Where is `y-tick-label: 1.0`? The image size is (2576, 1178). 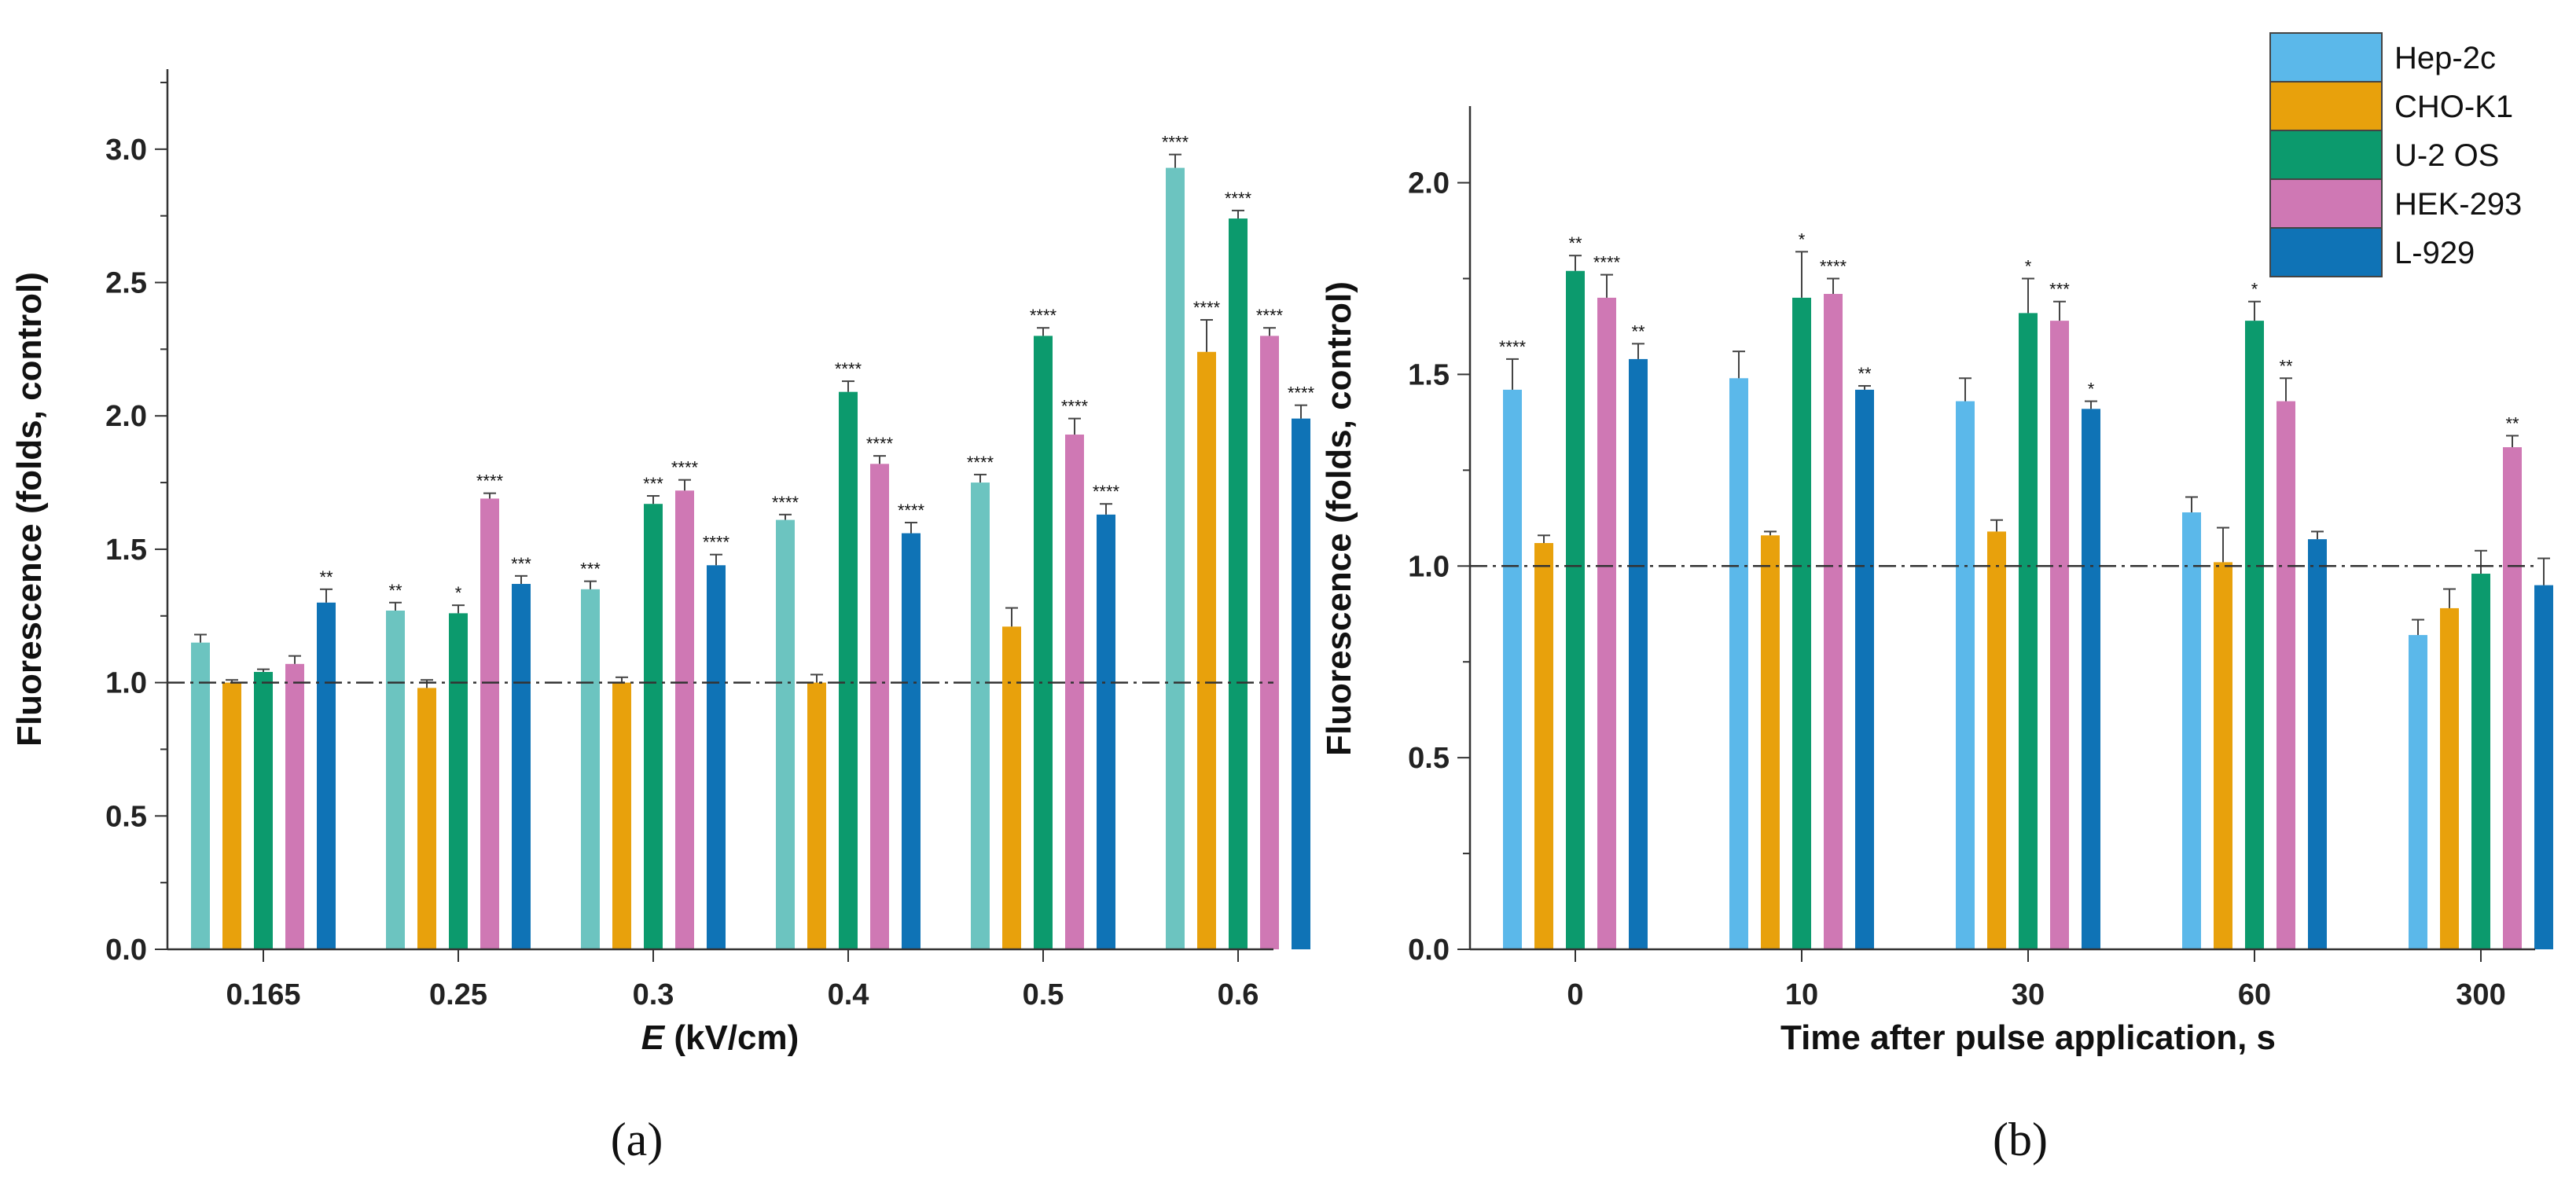 y-tick-label: 1.0 is located at coordinates (126, 684).